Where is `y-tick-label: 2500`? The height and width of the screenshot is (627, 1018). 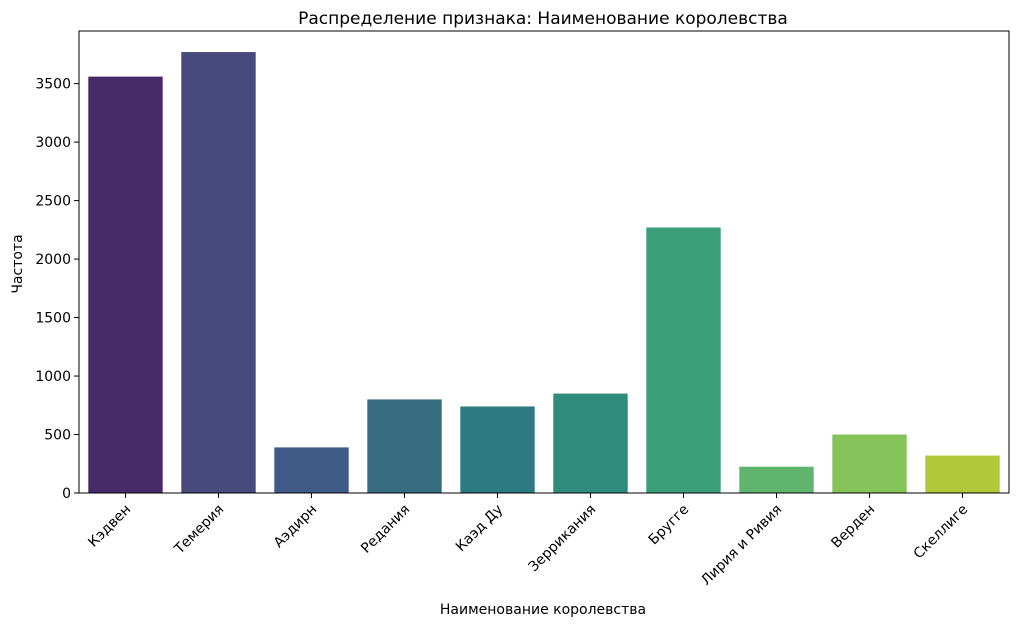 y-tick-label: 2500 is located at coordinates (53, 202).